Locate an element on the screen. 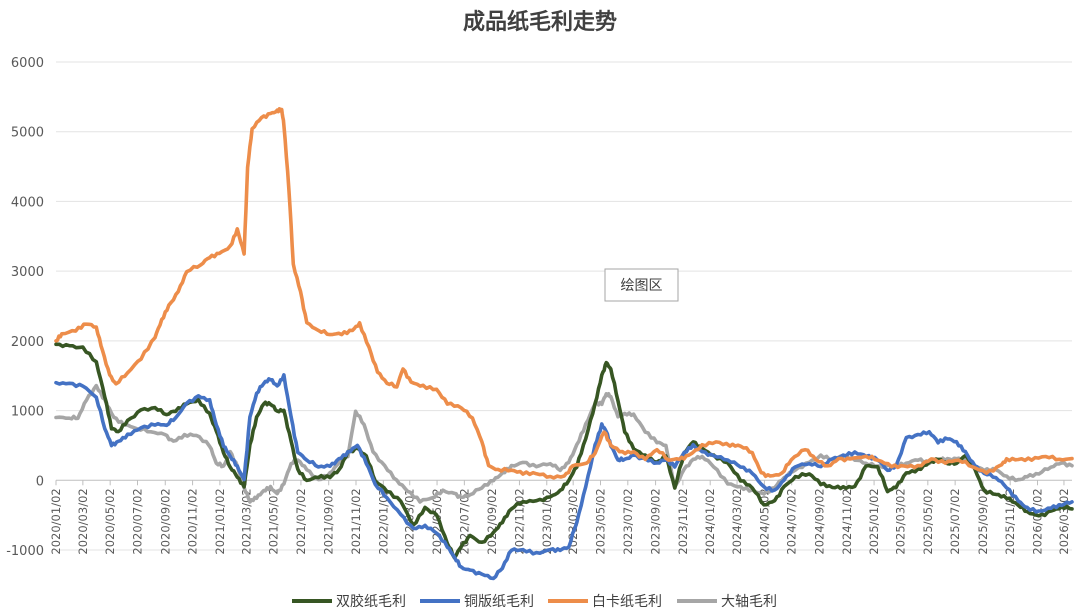 This screenshot has height=613, width=1080. x-tick-label-30: 2025/01/02 is located at coordinates (874, 521).